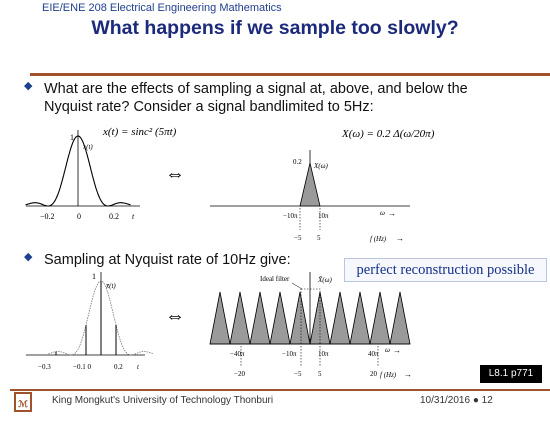  I want to click on reference-badge: L8.1 p771, so click(511, 374).